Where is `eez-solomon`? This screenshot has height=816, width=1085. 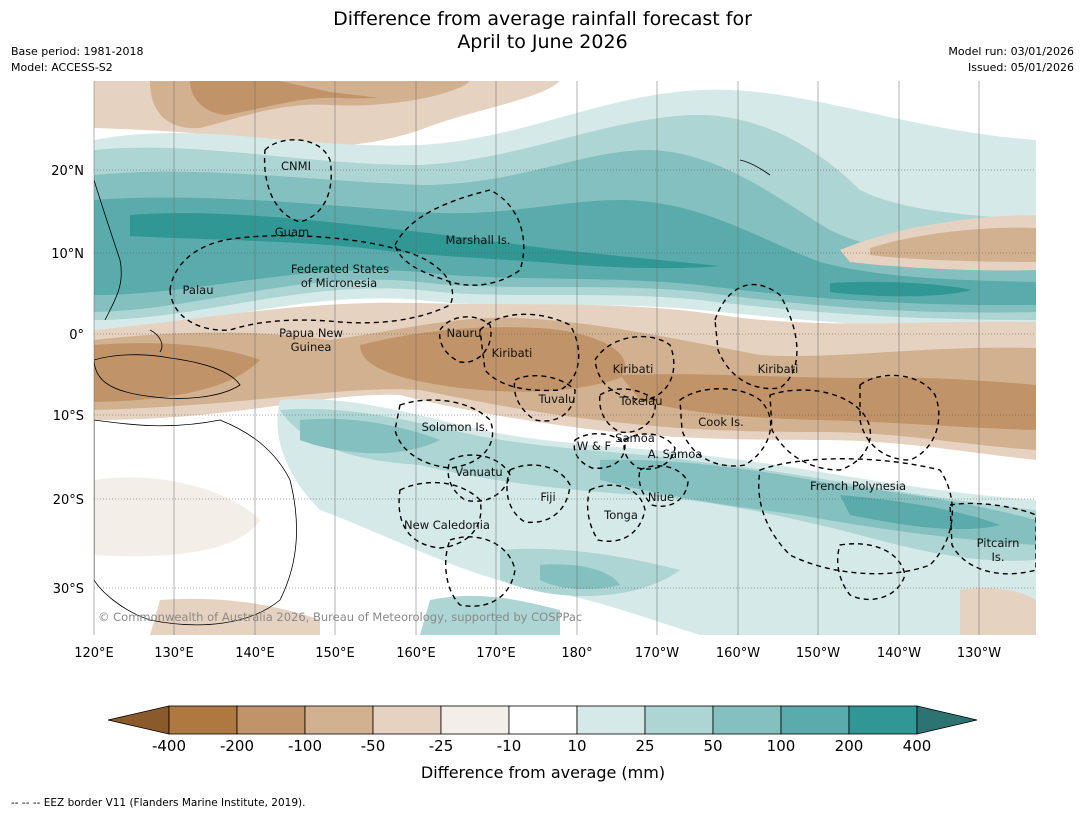 eez-solomon is located at coordinates (444, 434).